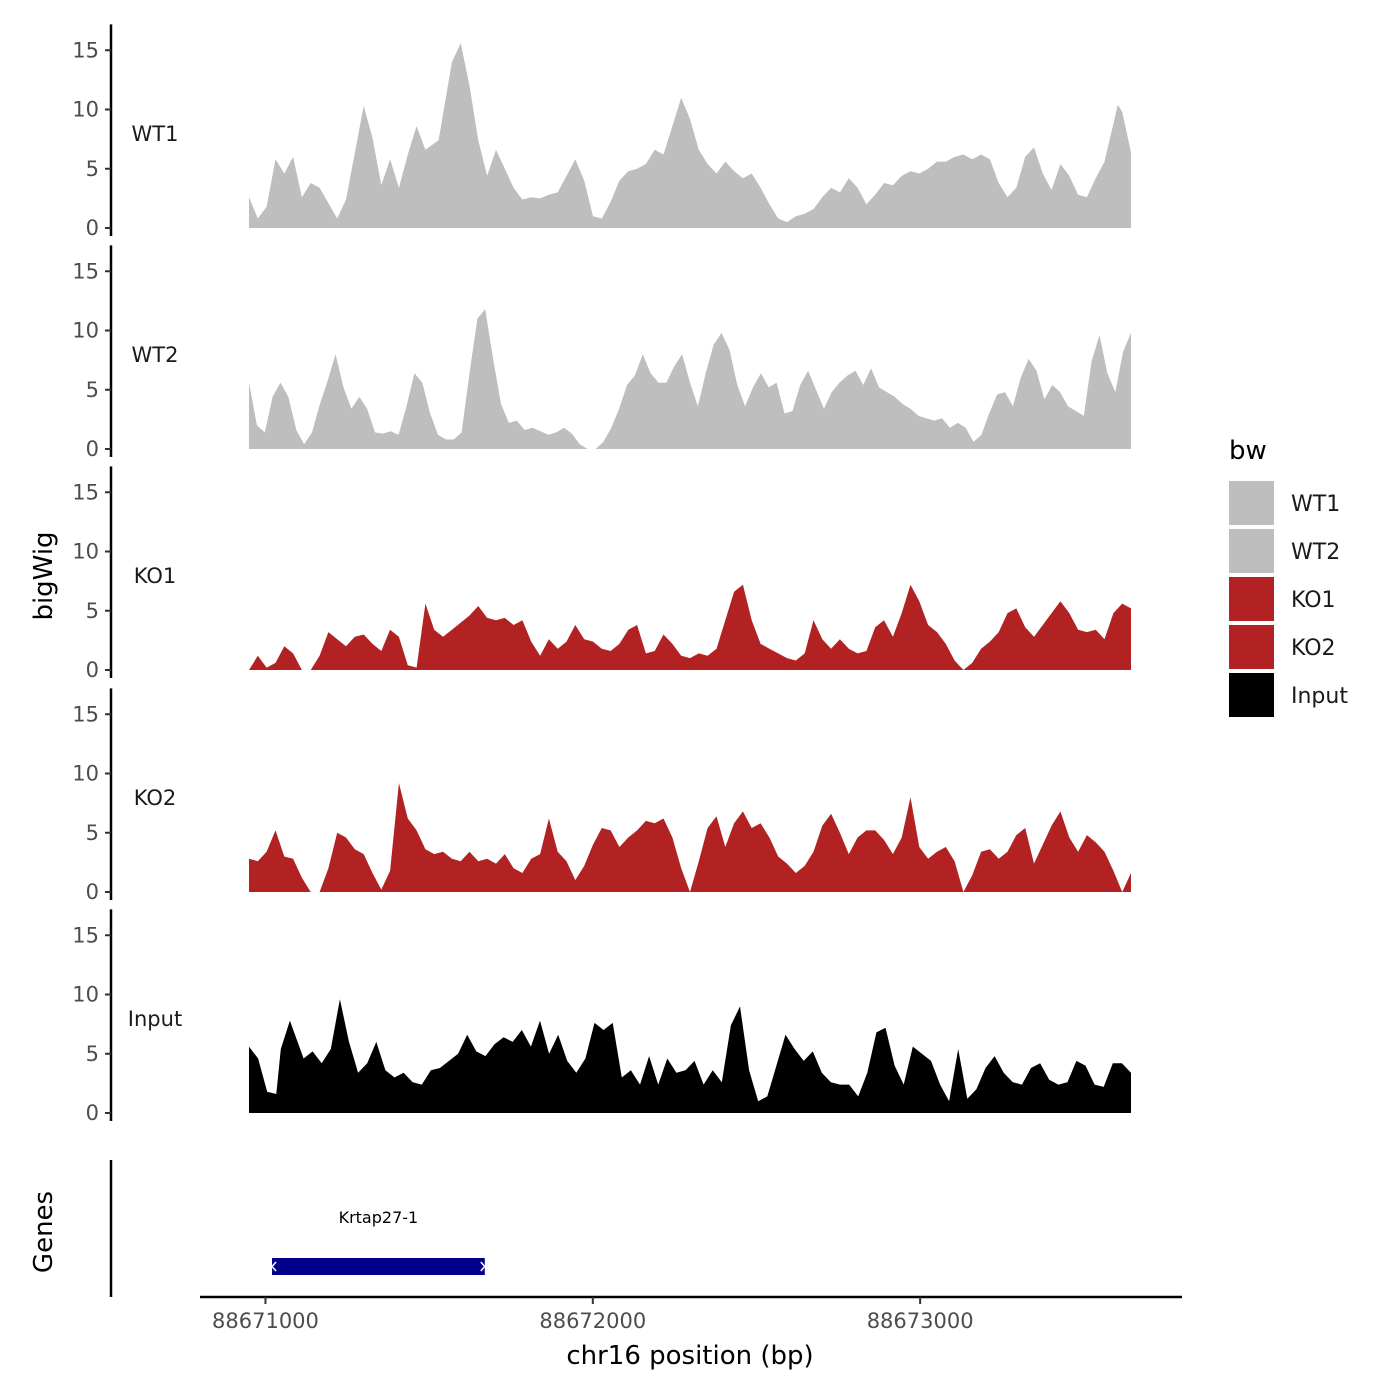 The height and width of the screenshot is (1400, 1400). Describe the element at coordinates (1251, 647) in the screenshot. I see `legend-swatch-ko2` at that location.